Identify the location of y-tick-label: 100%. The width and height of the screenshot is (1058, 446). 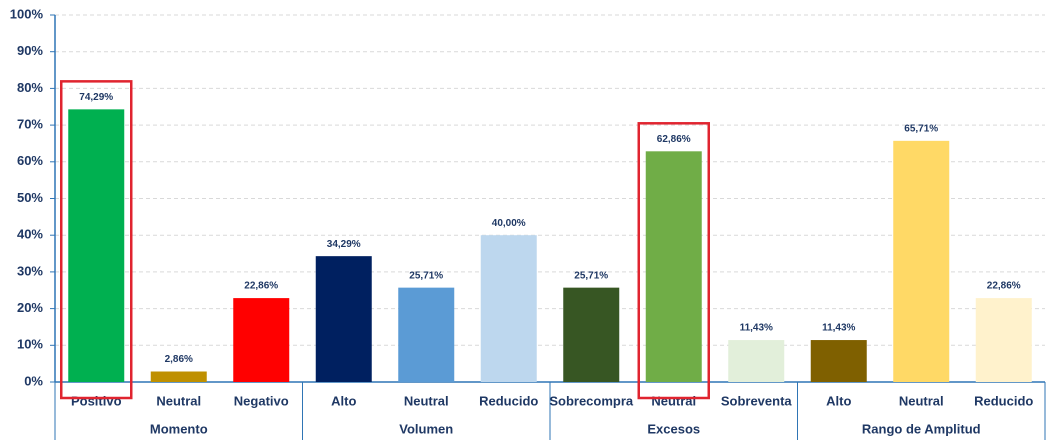
(27, 13).